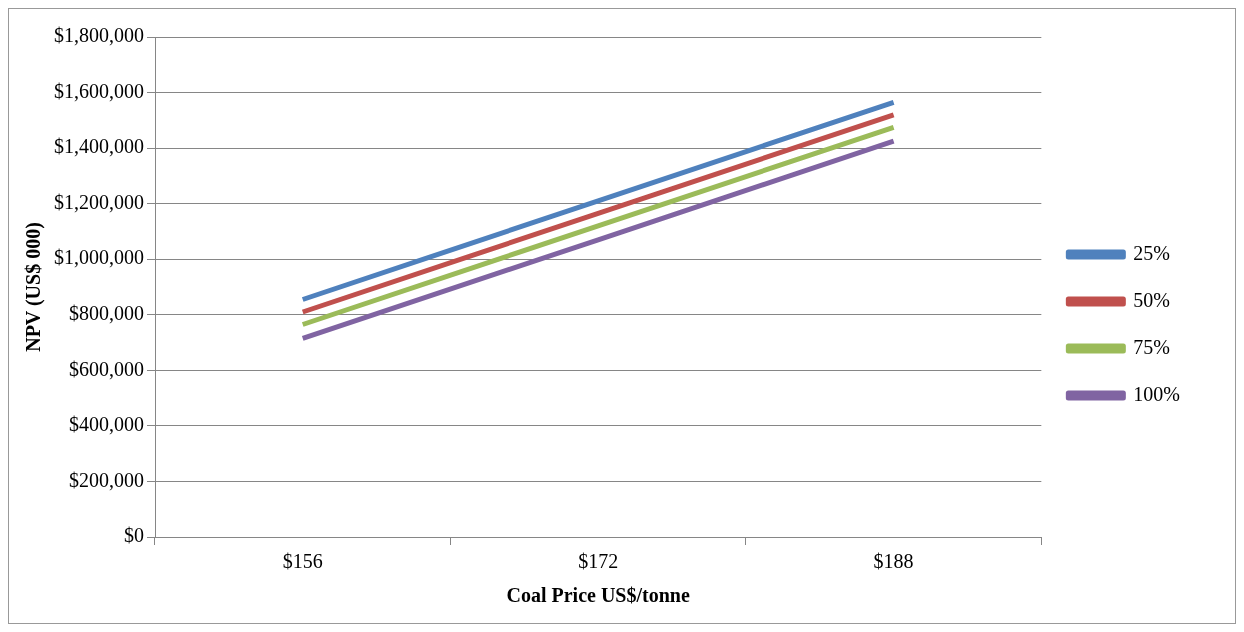 Image resolution: width=1244 pixels, height=632 pixels. I want to click on x-axis-title: Coal Price US$/tonne, so click(598, 595).